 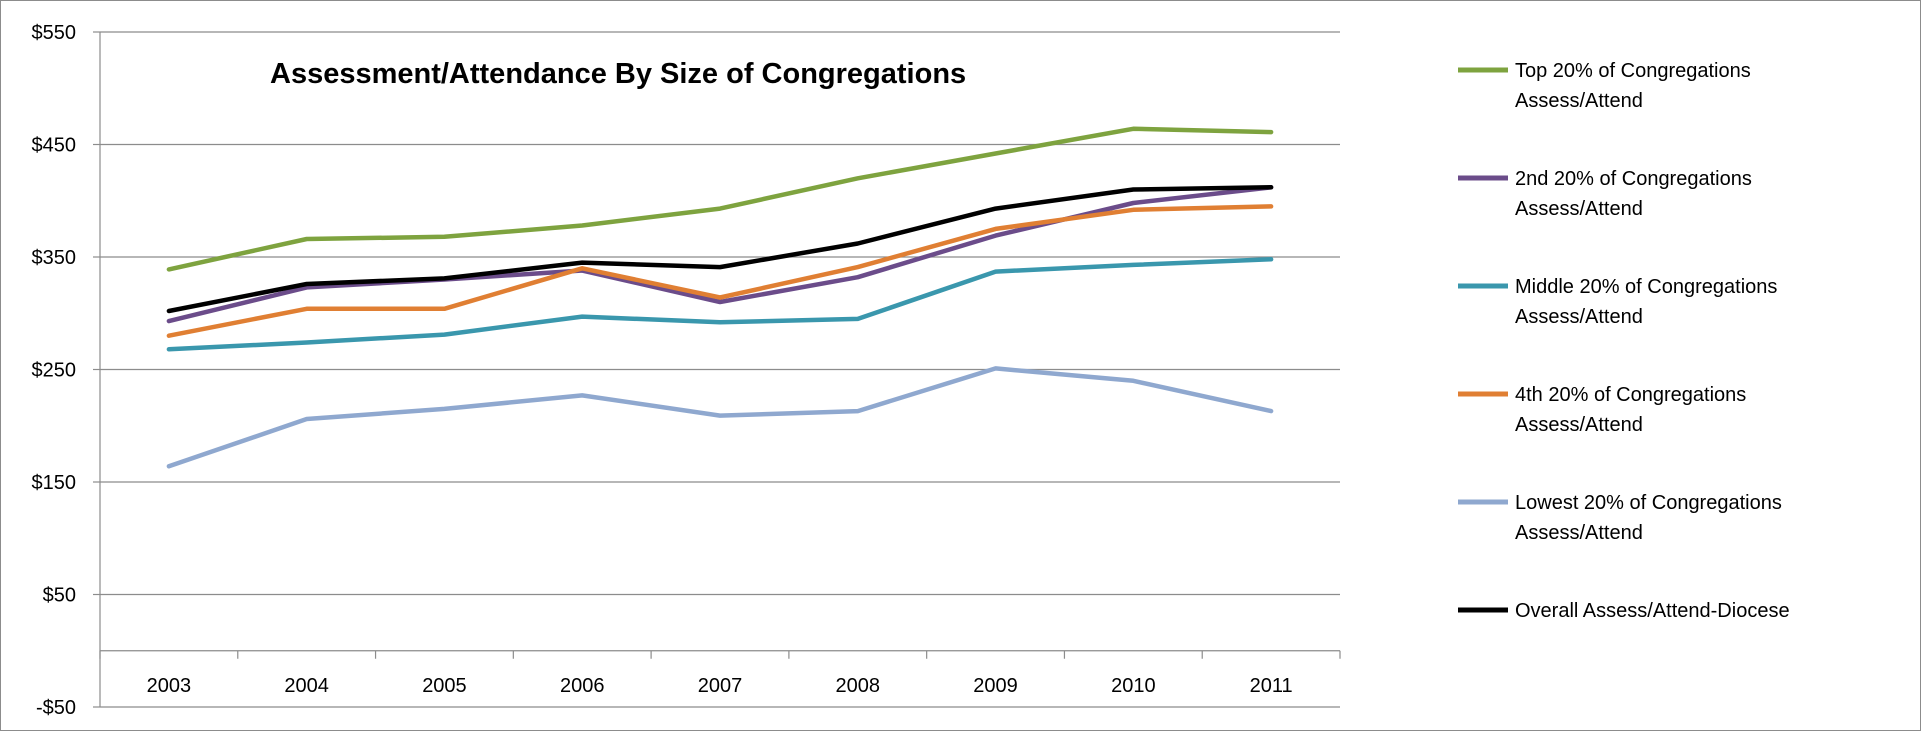 What do you see at coordinates (444, 686) in the screenshot?
I see `x-tick-label: 2005` at bounding box center [444, 686].